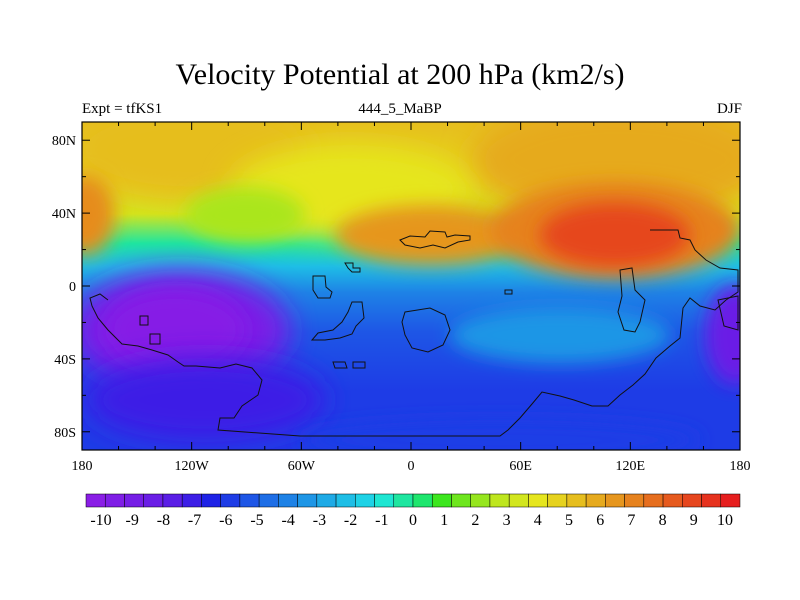  Describe the element at coordinates (435, 239) in the screenshot. I see `coast-mediterranean` at that location.